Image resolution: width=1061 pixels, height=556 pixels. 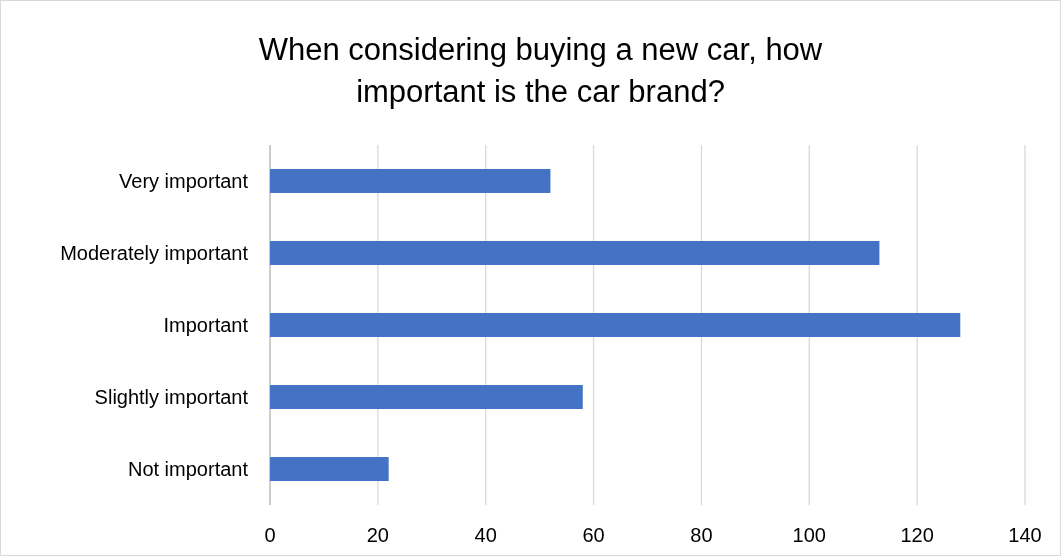 What do you see at coordinates (377, 535) in the screenshot?
I see `x-tick-label: 20` at bounding box center [377, 535].